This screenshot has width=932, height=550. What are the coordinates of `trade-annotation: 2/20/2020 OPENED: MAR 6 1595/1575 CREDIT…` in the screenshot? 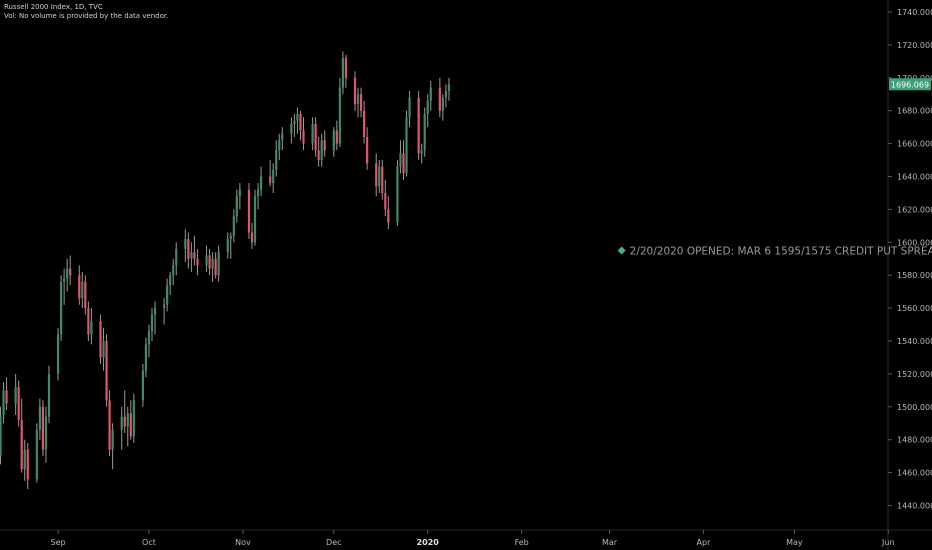 It's located at (774, 252).